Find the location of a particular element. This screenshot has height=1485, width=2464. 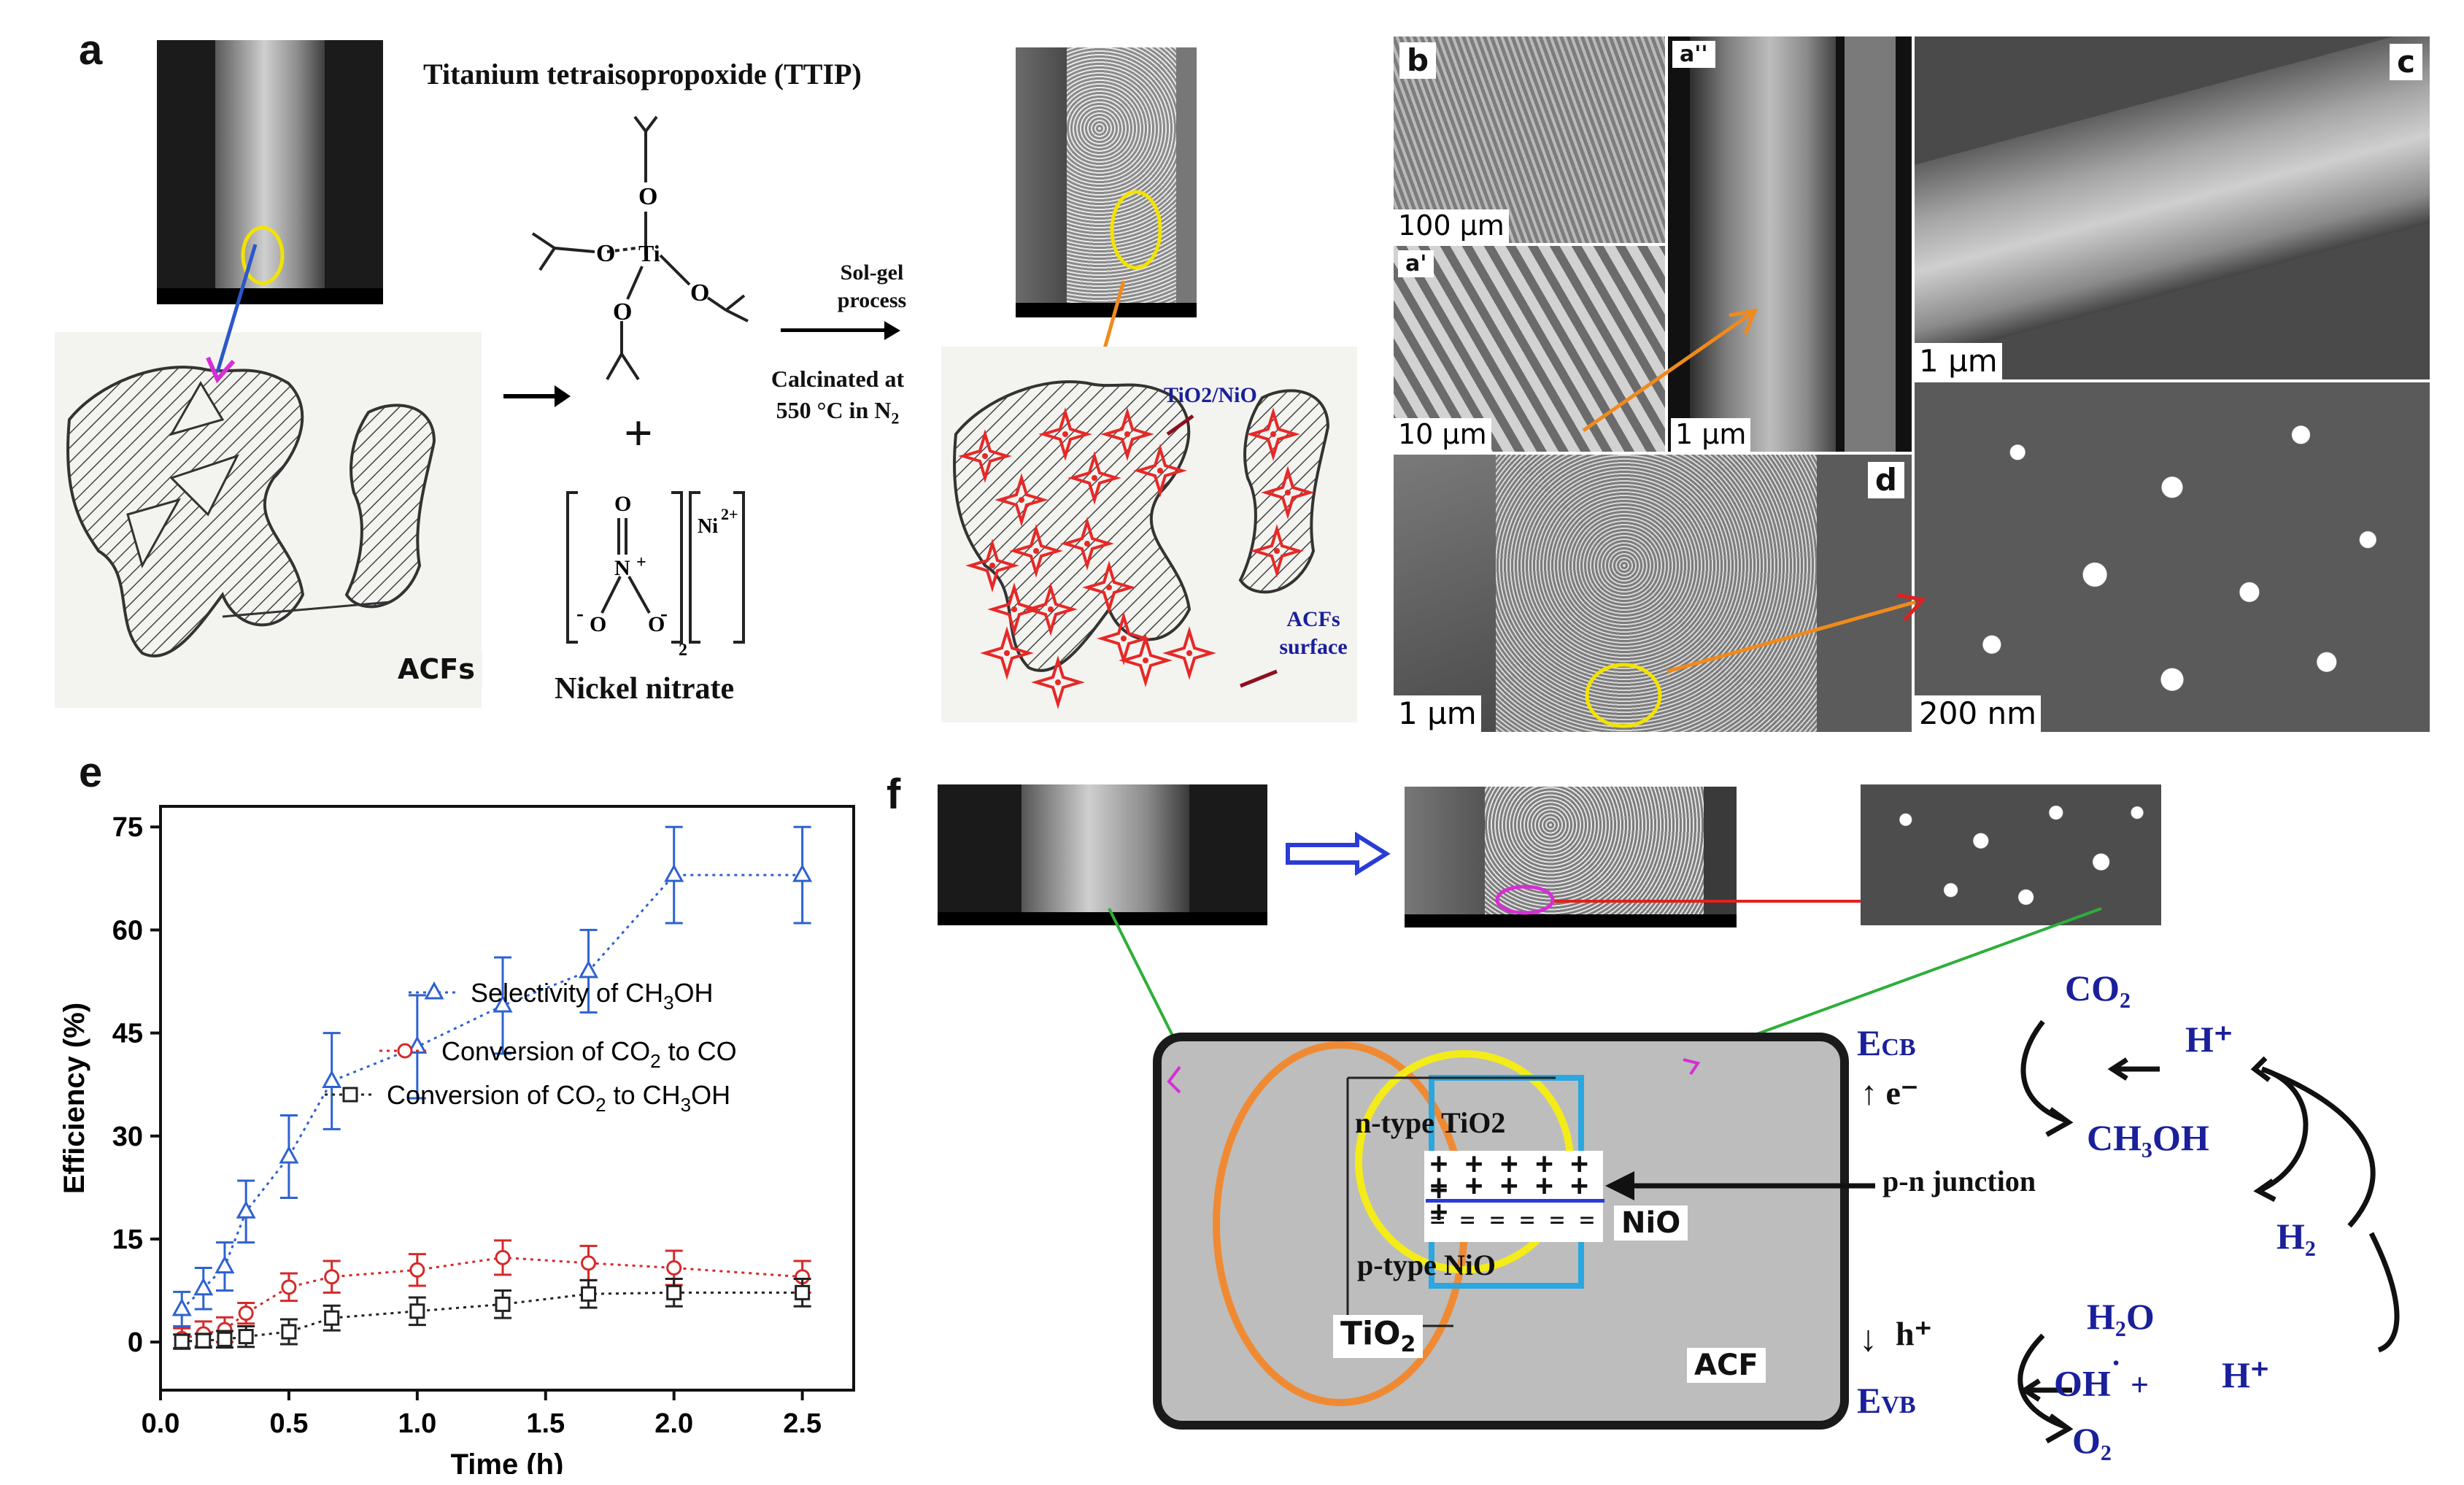

panel-b-scale: 100 µm is located at coordinates (1451, 226).